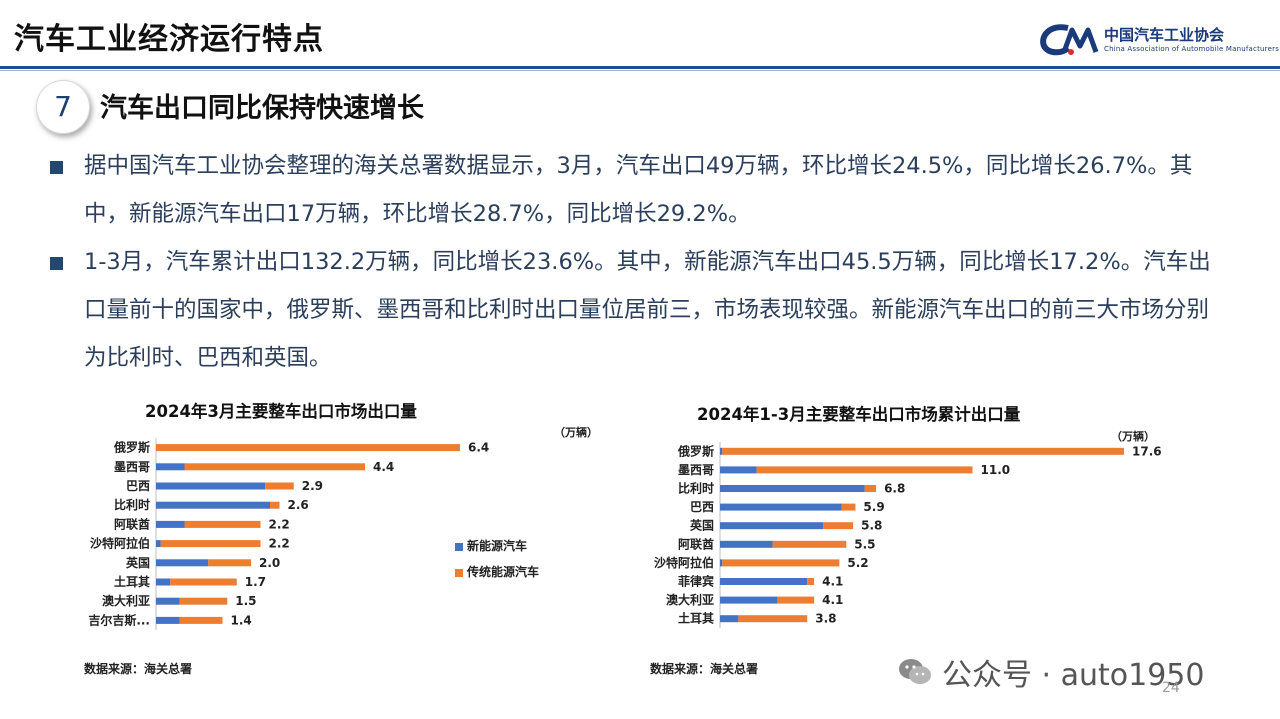  What do you see at coordinates (281, 411) in the screenshot?
I see `chart-left-title: 2024年3月主要整车出口市场出口量` at bounding box center [281, 411].